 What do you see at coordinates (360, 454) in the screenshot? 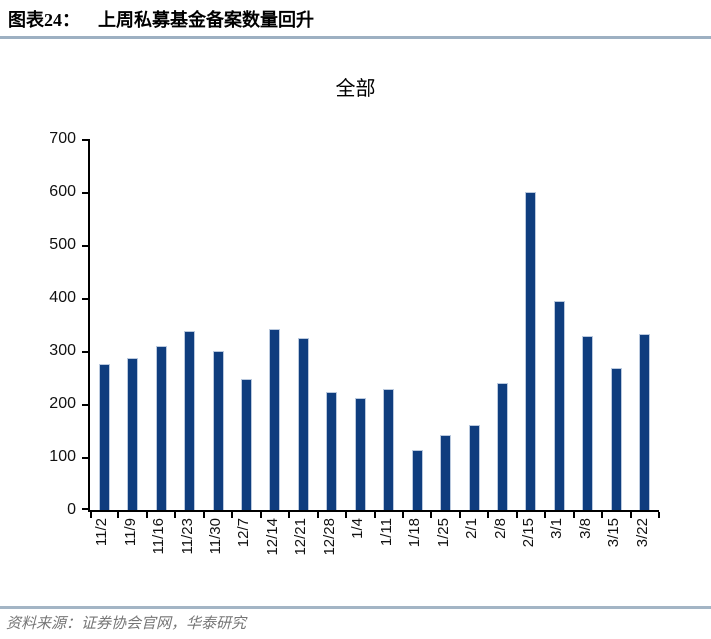
I see `bar-1/4` at bounding box center [360, 454].